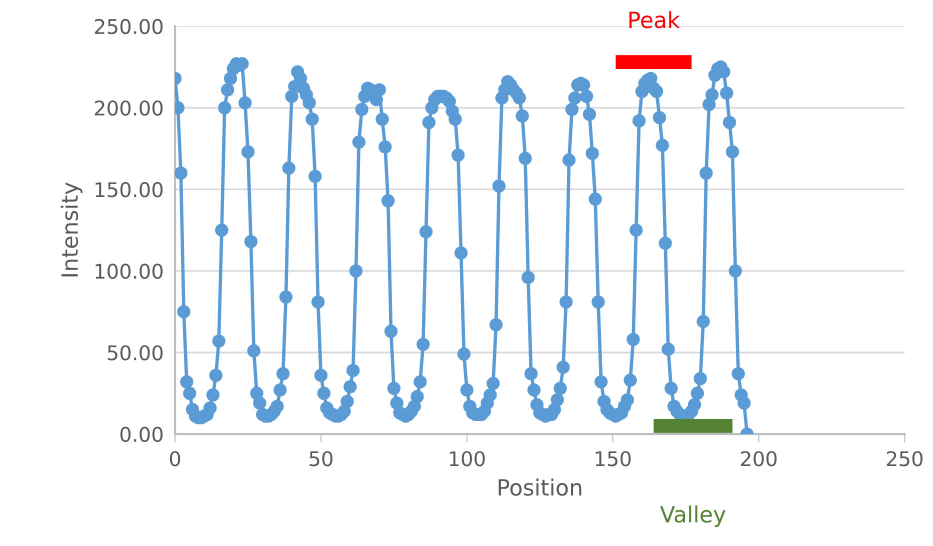 The height and width of the screenshot is (546, 933). I want to click on text: Valley, so click(693, 516).